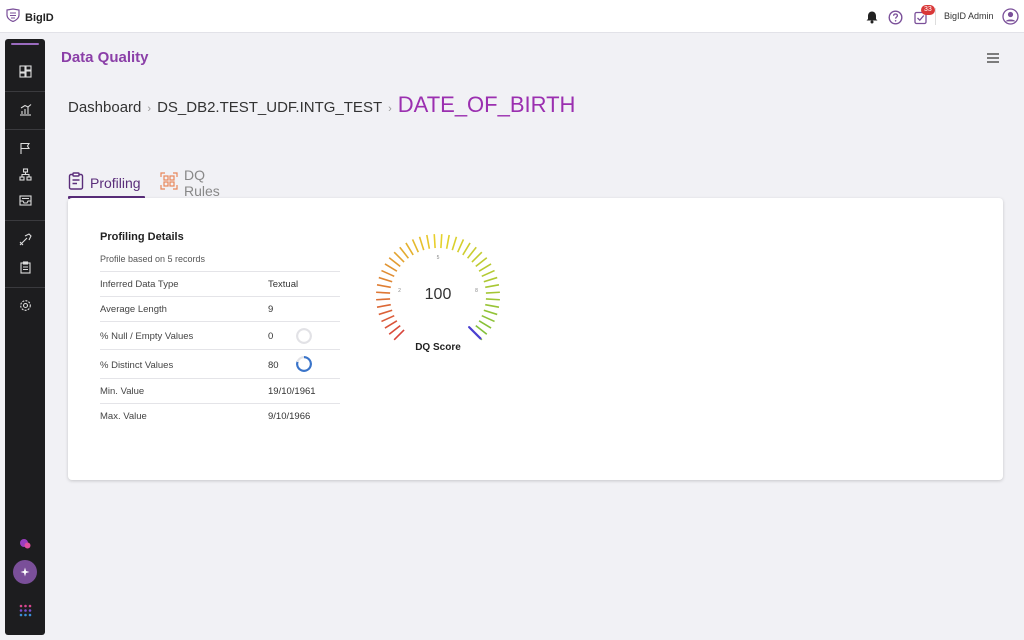 The height and width of the screenshot is (640, 1024). Describe the element at coordinates (25, 44) in the screenshot. I see `sidebar-accent` at that location.